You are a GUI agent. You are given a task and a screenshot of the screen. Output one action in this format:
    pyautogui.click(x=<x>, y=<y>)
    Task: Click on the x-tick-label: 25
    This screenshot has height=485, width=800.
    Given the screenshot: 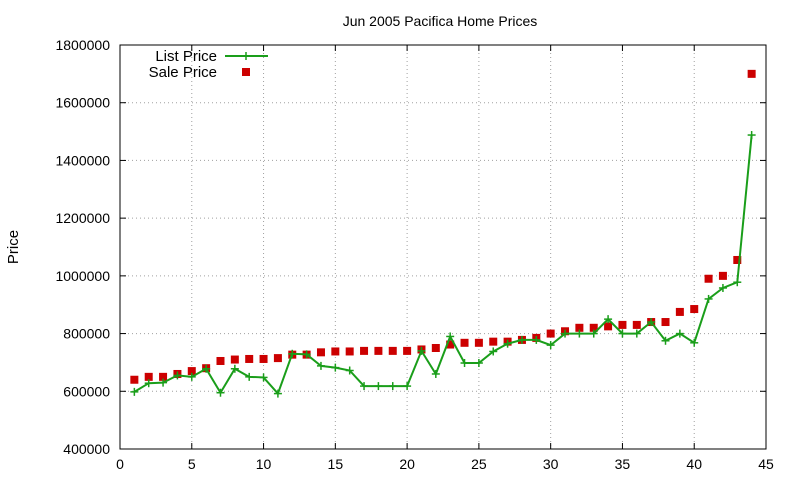 What is the action you would take?
    pyautogui.click(x=479, y=464)
    